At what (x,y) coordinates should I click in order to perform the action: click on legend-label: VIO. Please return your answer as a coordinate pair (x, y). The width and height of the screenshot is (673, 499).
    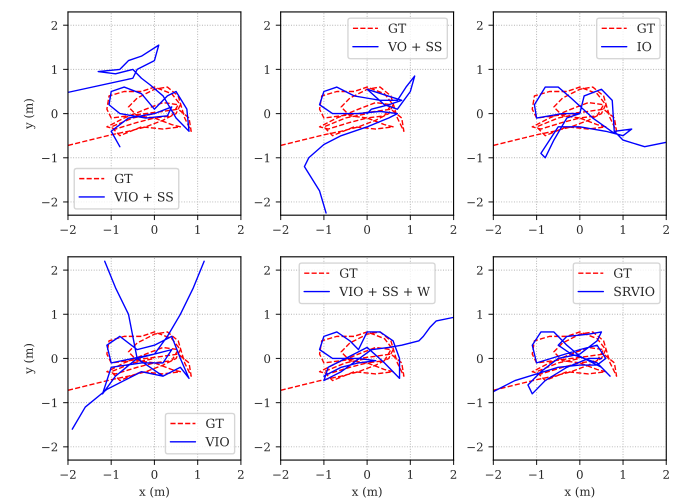
    Looking at the image, I should click on (217, 441).